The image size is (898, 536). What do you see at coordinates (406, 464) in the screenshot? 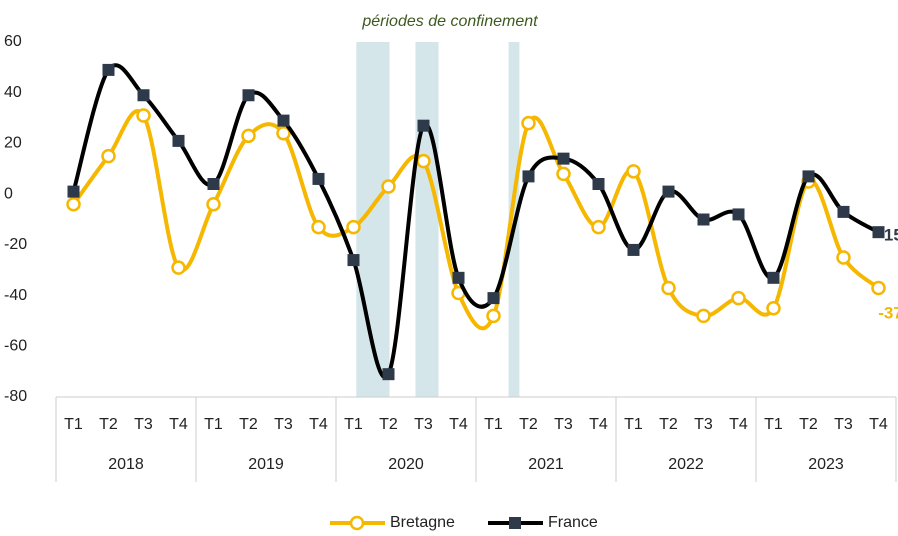
I see `group-label: 2020` at bounding box center [406, 464].